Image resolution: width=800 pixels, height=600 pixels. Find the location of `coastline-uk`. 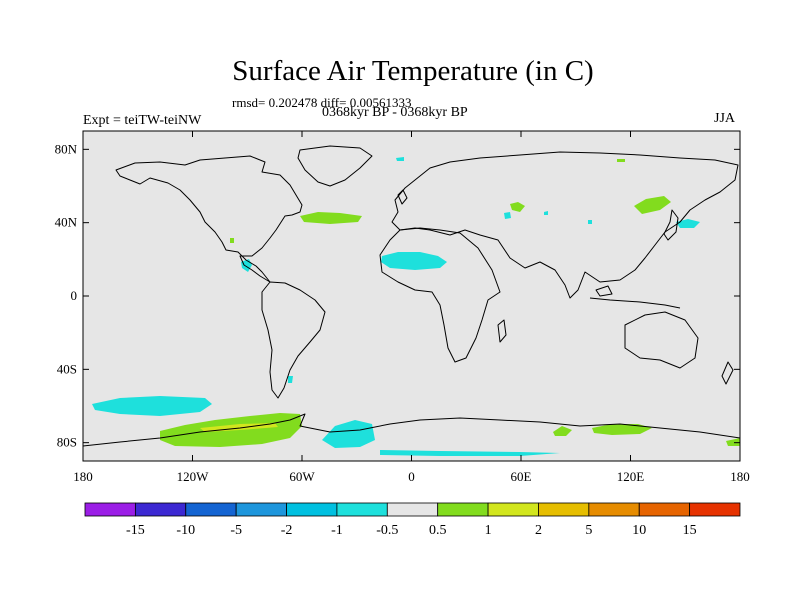

coastline-uk is located at coordinates (402, 197).